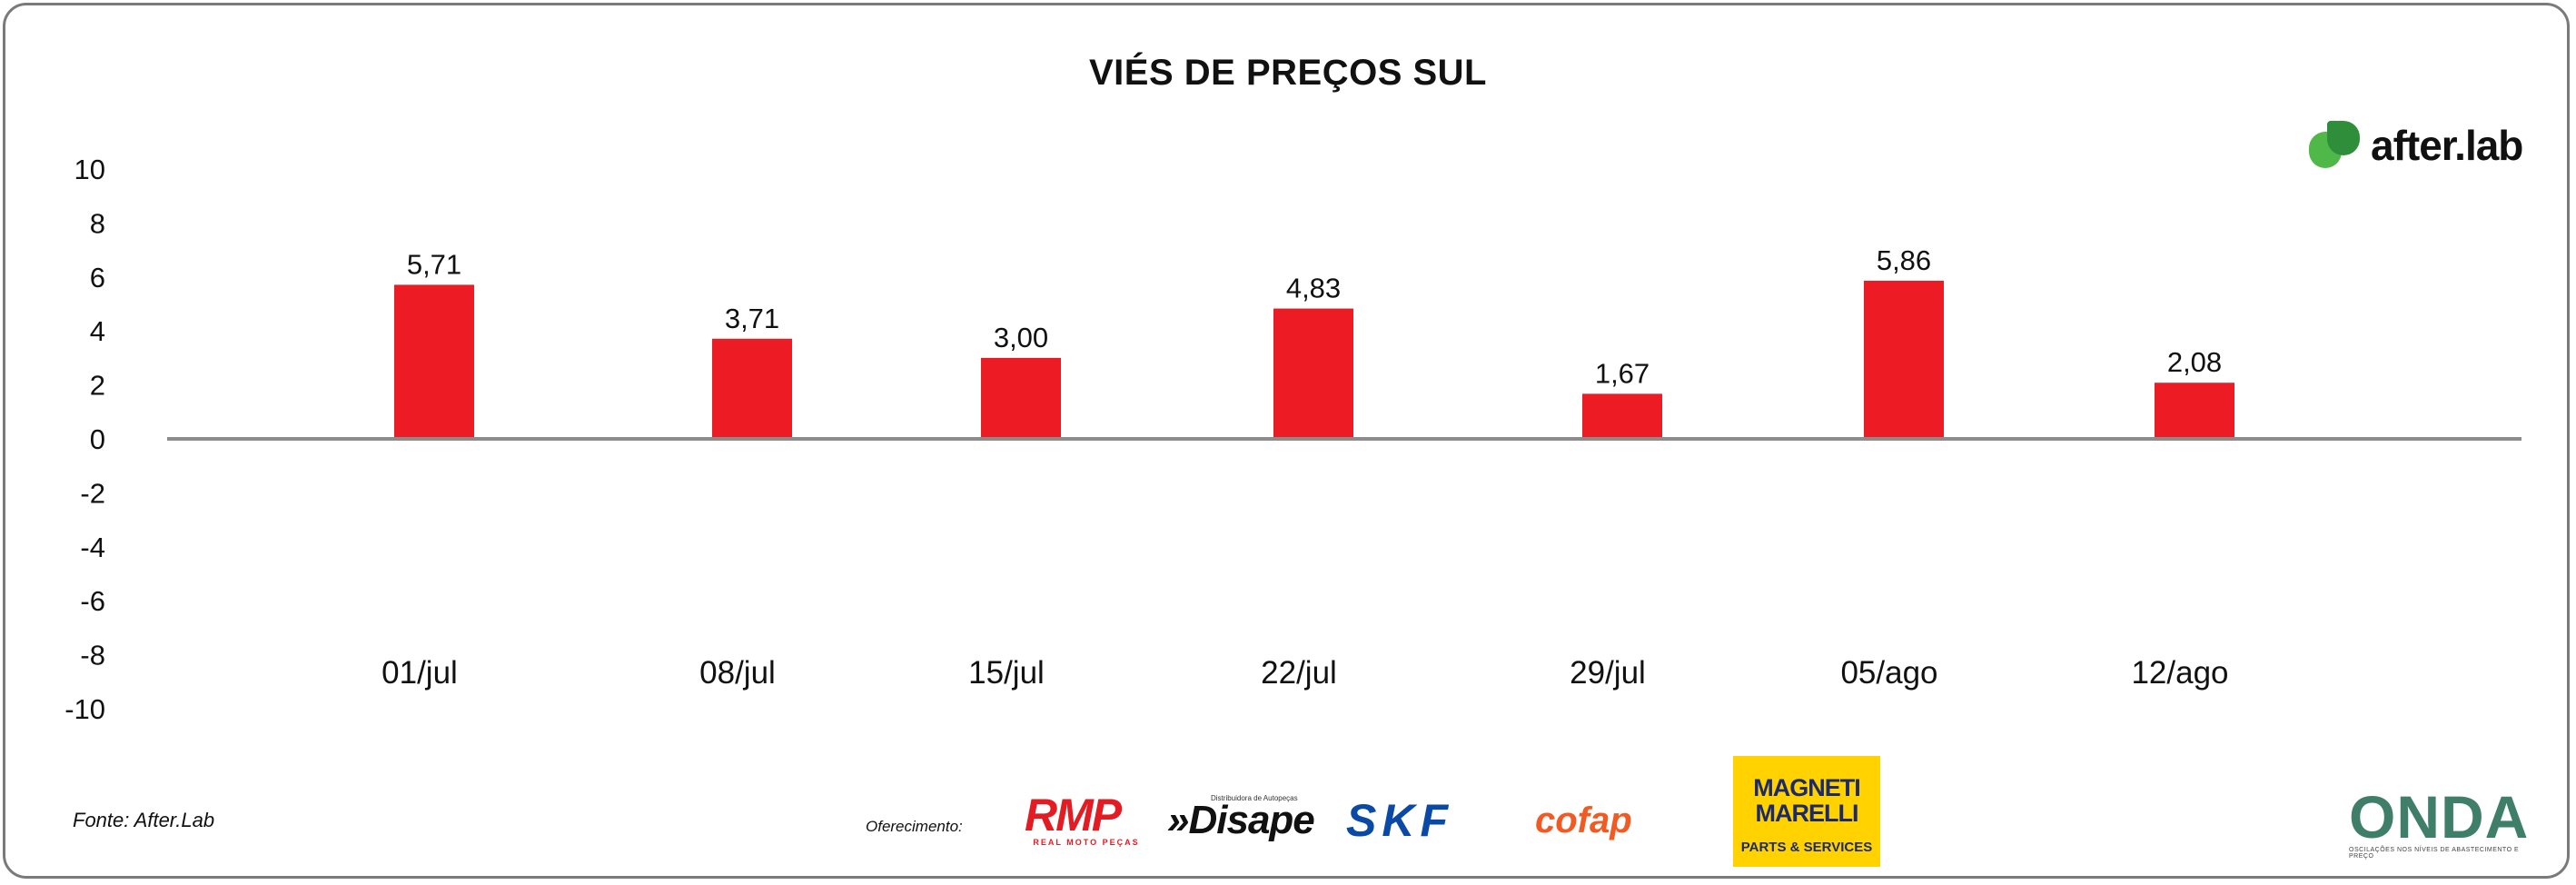 The width and height of the screenshot is (2576, 885). I want to click on y-tick-label: 8, so click(97, 223).